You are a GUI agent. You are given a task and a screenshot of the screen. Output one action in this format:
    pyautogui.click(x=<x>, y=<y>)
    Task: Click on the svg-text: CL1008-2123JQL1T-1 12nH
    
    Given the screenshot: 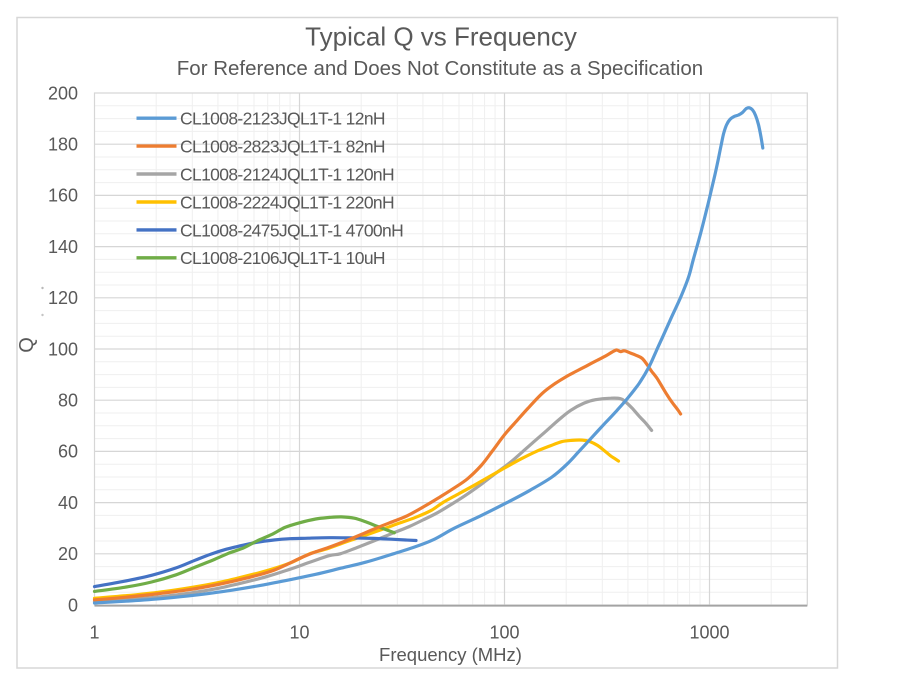 What is the action you would take?
    pyautogui.click(x=282, y=119)
    